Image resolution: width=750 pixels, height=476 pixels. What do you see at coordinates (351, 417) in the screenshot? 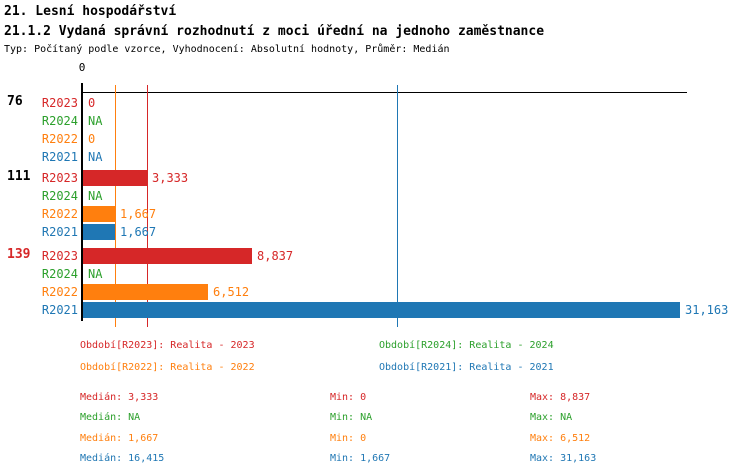
I see `stat-min-R2024: Min: NA` at bounding box center [351, 417].